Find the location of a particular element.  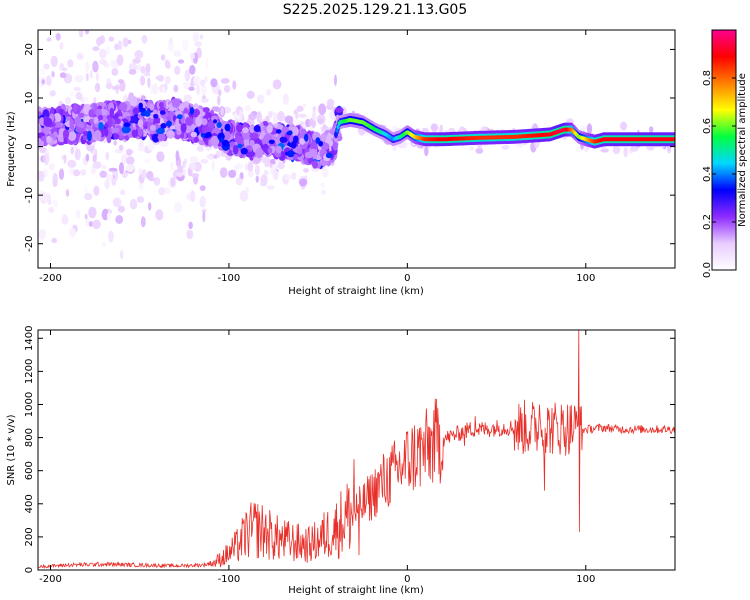

y-tick-label: 1000 is located at coordinates (29, 404).